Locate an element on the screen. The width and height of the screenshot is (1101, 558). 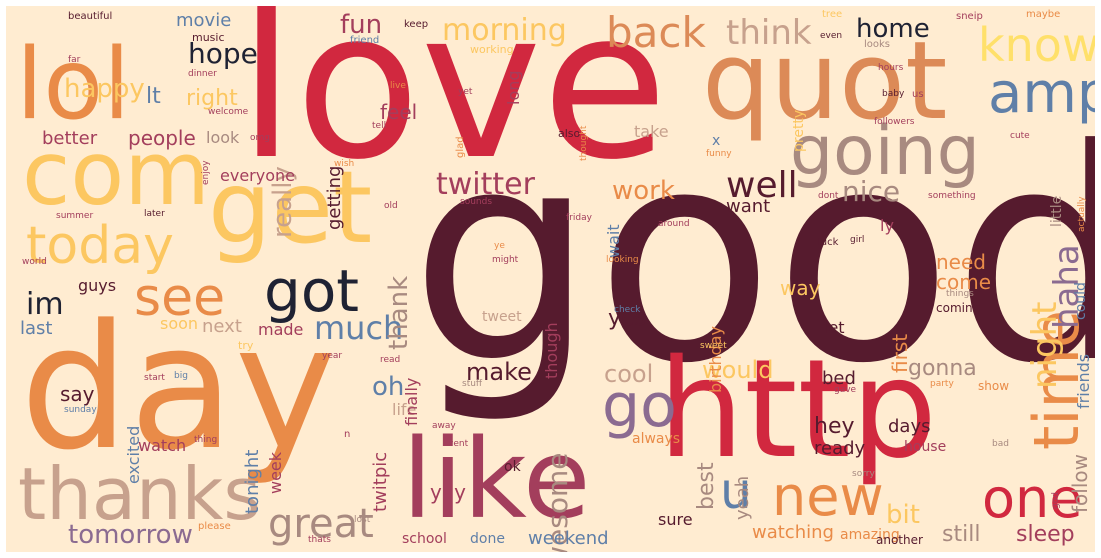
word-thats: thats is located at coordinates (319, 540).